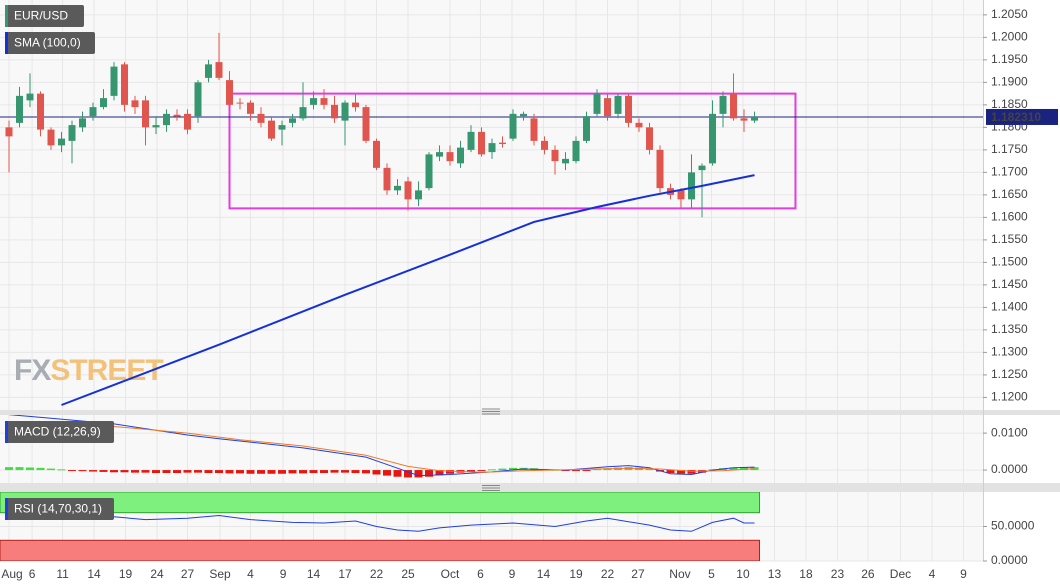 The image size is (1060, 587). Describe the element at coordinates (1009, 397) in the screenshot. I see `y-tick-label: 1.1200` at that location.